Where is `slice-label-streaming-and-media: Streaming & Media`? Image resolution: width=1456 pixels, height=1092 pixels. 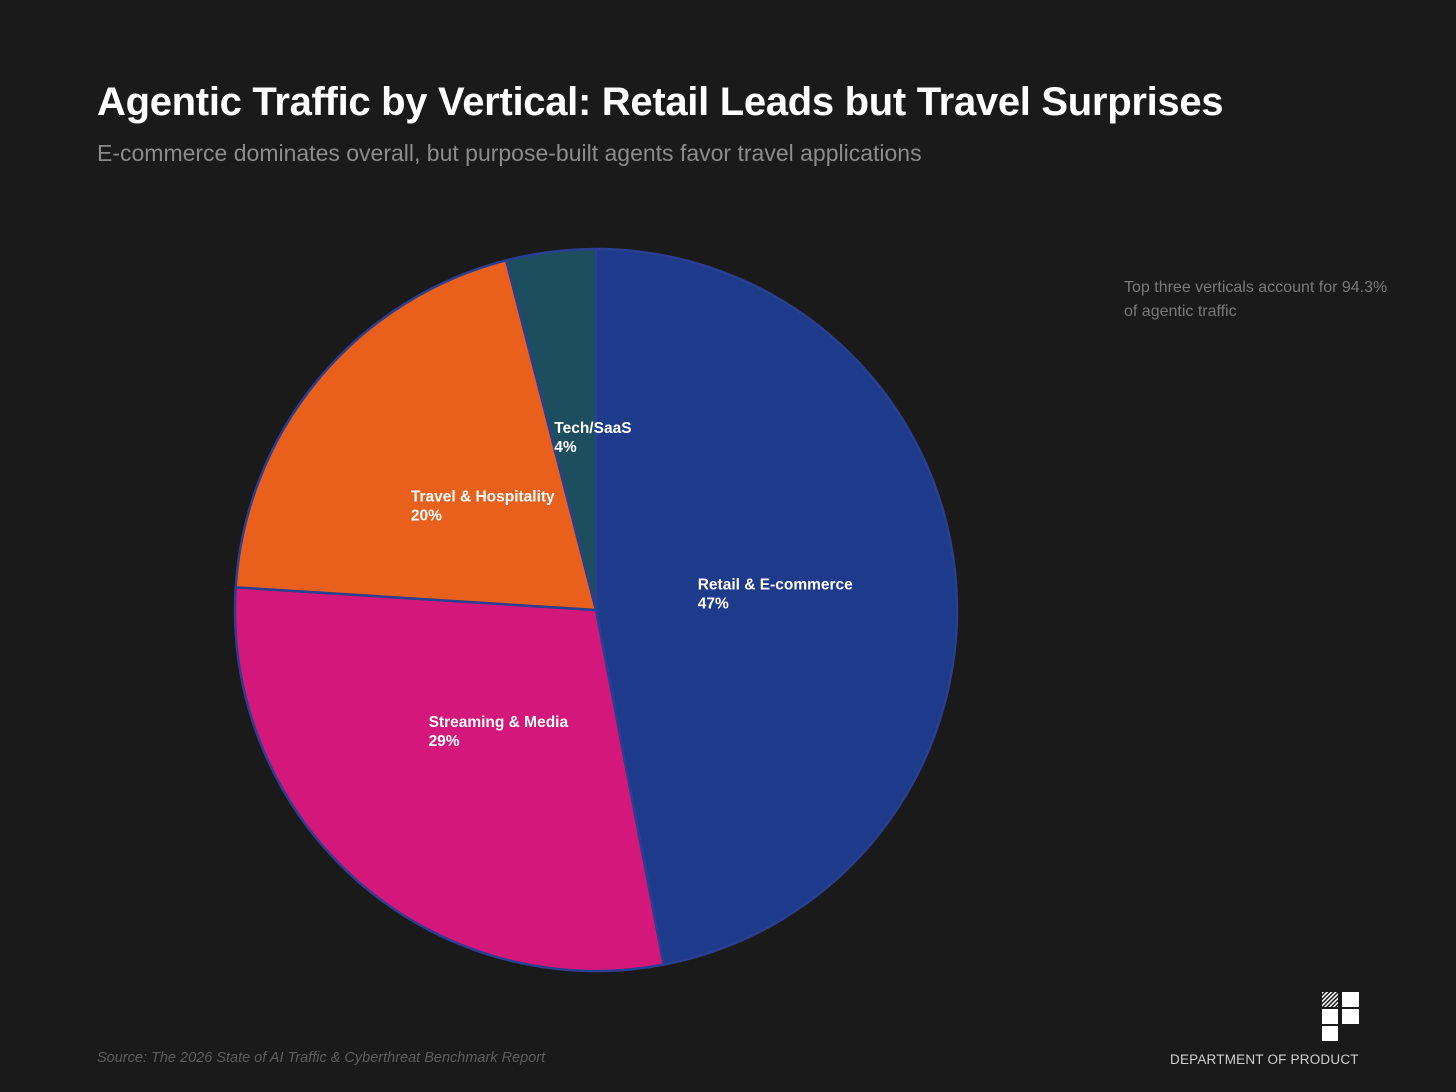
slice-label-streaming-and-media: Streaming & Media is located at coordinates (499, 722).